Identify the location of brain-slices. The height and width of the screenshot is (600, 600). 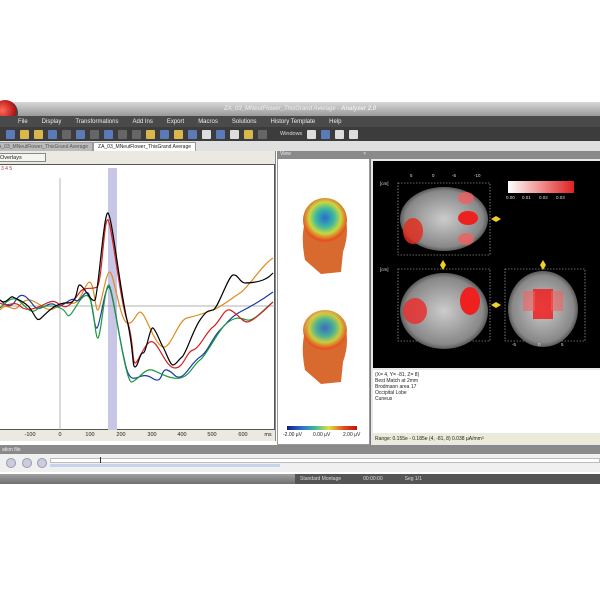
(491, 265).